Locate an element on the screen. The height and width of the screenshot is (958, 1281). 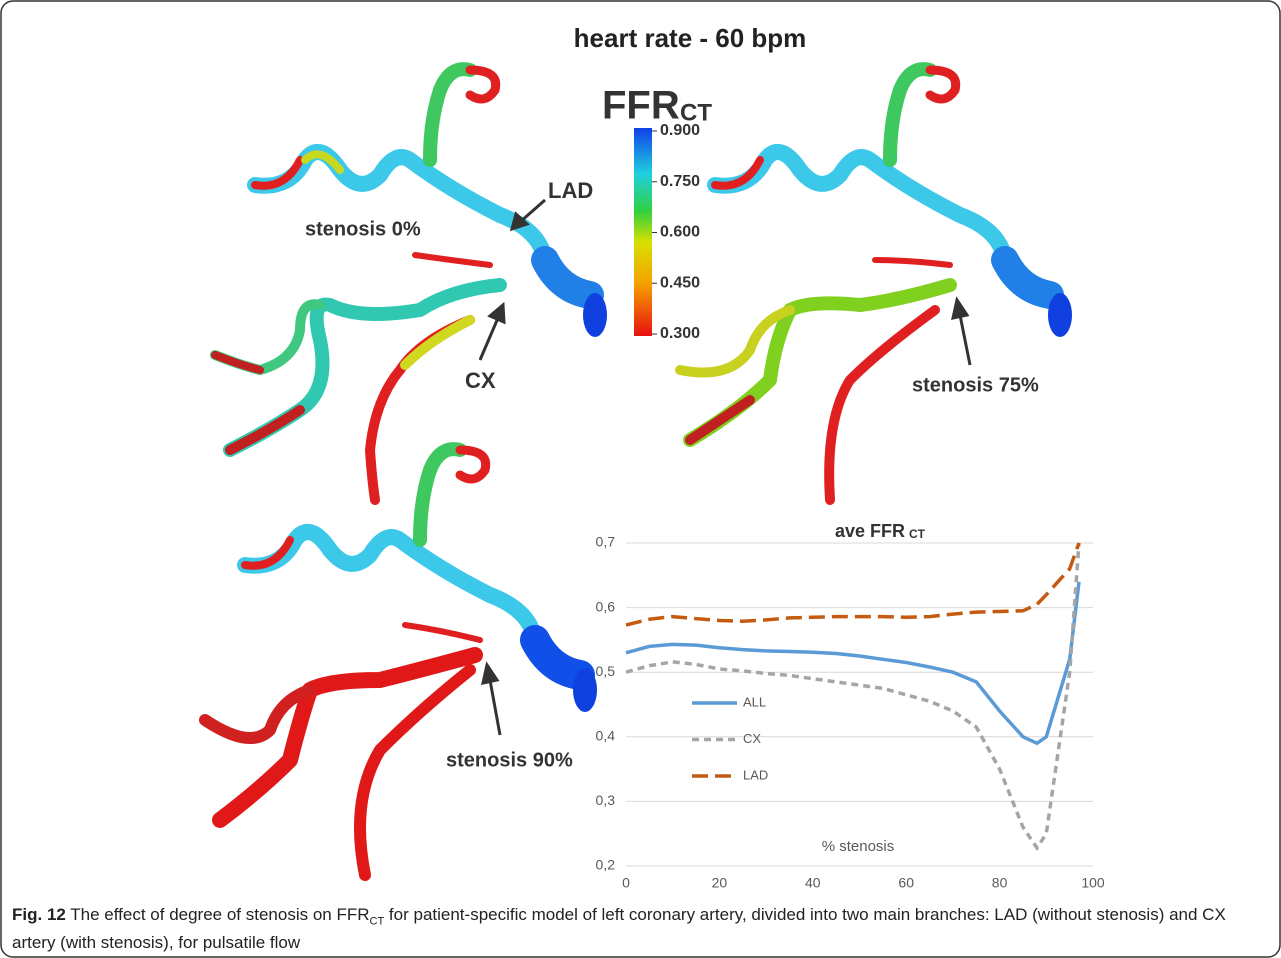
colorbar-label: FFR is located at coordinates (641, 106).